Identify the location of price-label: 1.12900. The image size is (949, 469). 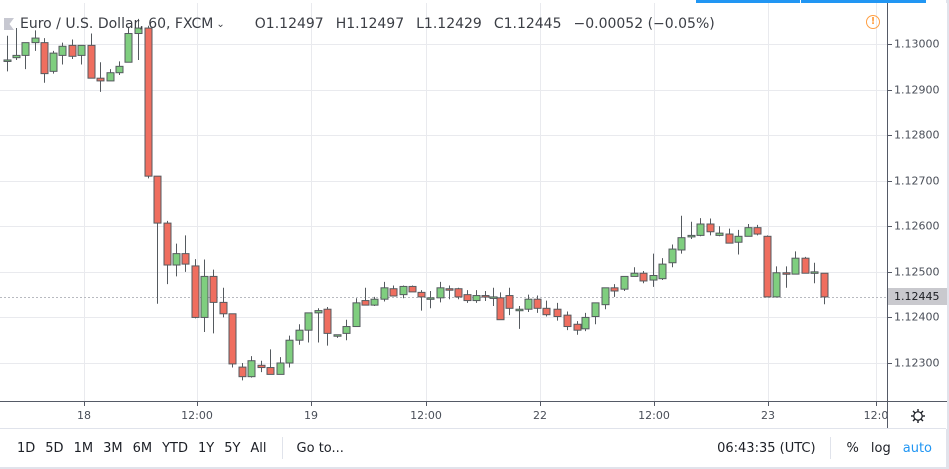
(917, 90).